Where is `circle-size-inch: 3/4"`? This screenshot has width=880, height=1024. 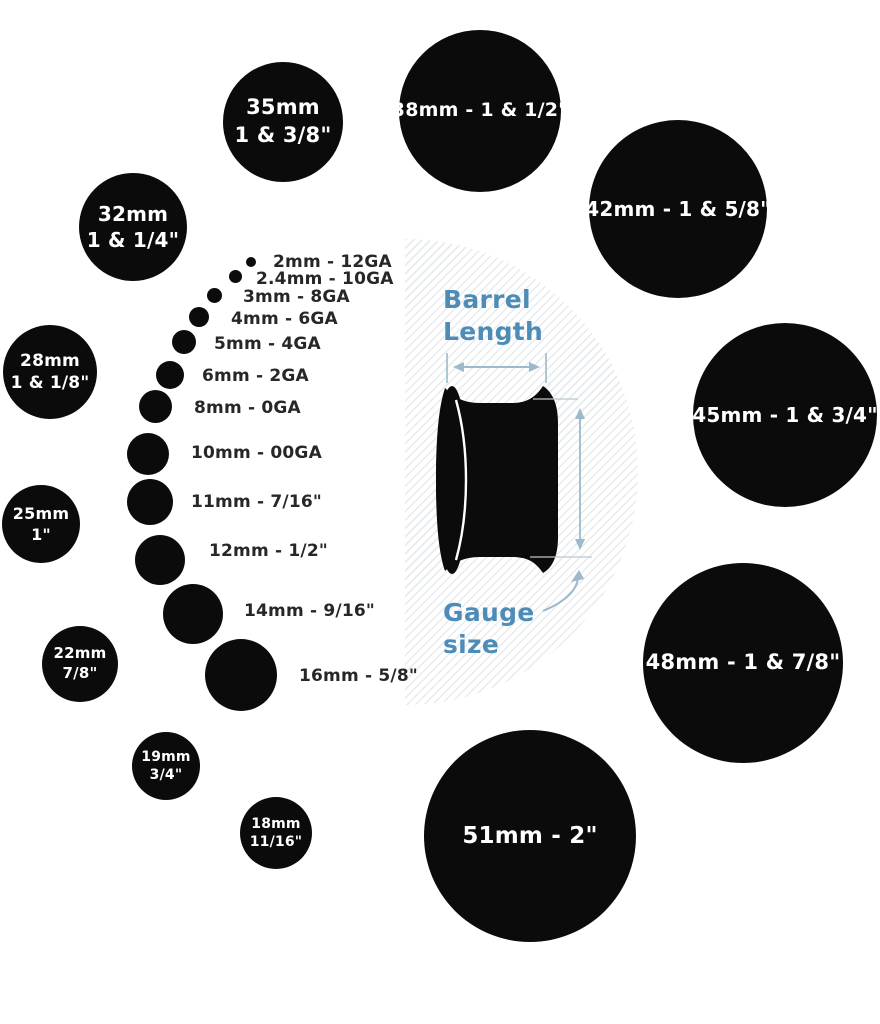
circle-size-inch: 3/4" is located at coordinates (166, 775).